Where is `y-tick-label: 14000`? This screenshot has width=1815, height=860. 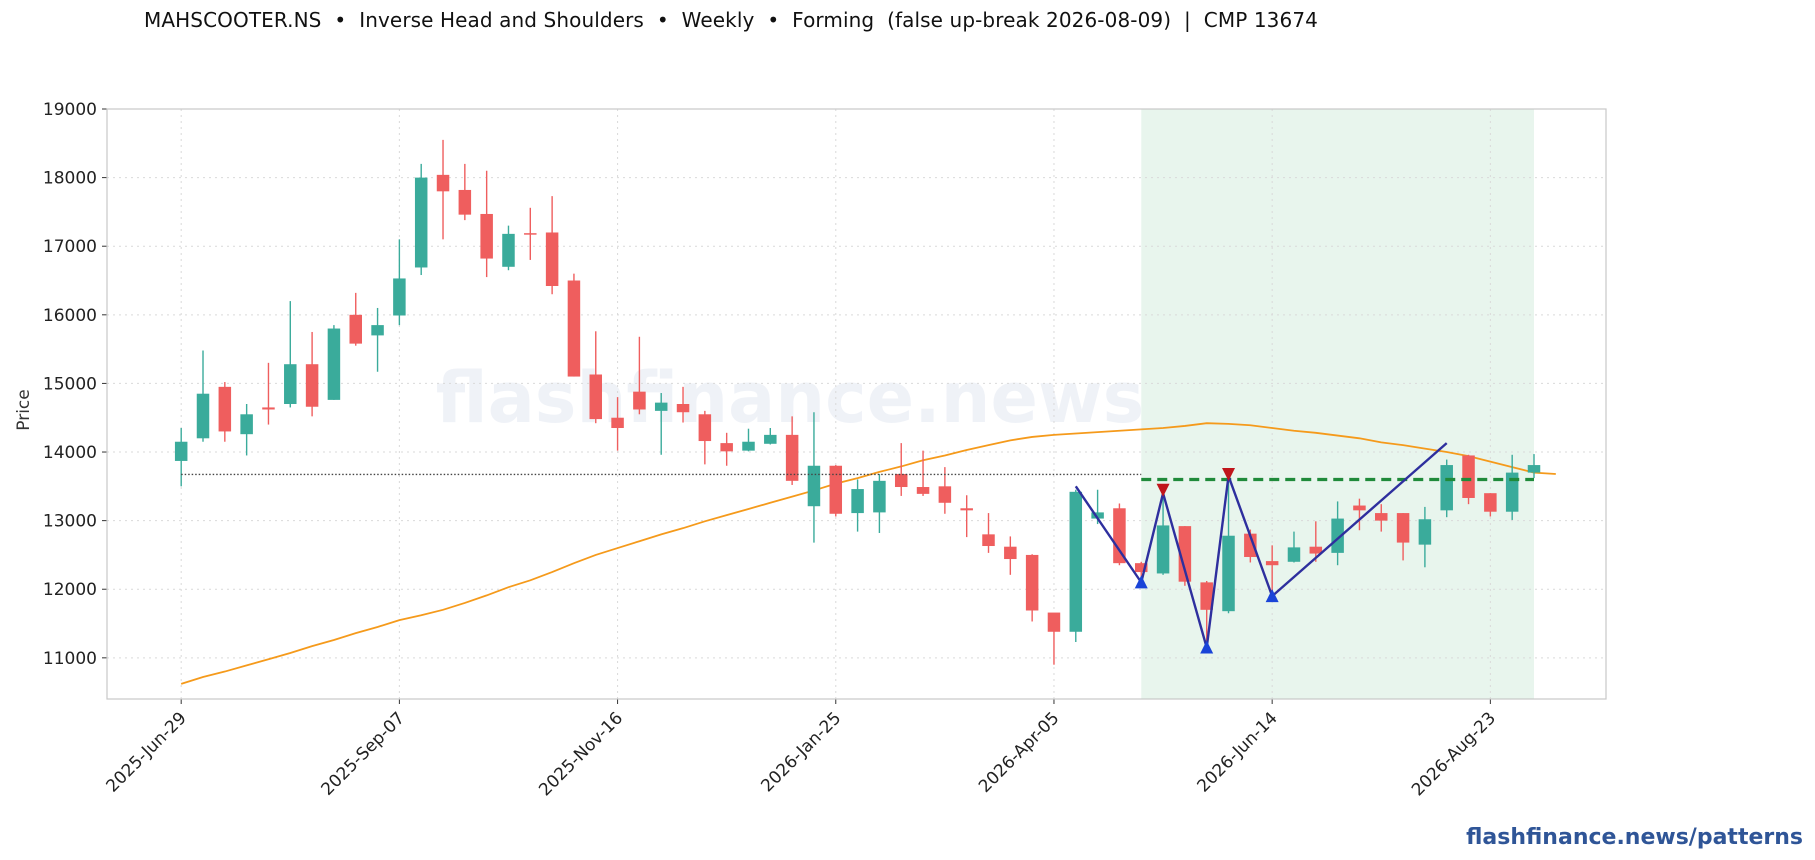
y-tick-label: 14000 is located at coordinates (70, 453).